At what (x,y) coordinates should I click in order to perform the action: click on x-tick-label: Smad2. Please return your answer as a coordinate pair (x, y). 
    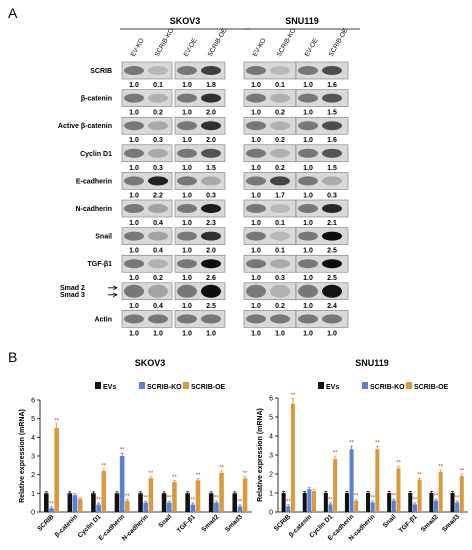
    Looking at the image, I should click on (430, 523).